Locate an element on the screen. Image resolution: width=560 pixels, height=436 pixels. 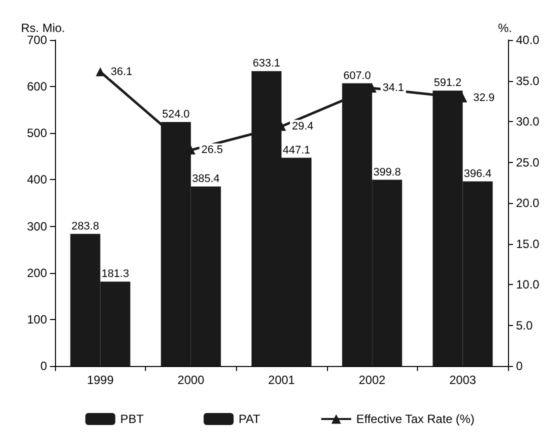
data-label: 607.0 is located at coordinates (357, 76).